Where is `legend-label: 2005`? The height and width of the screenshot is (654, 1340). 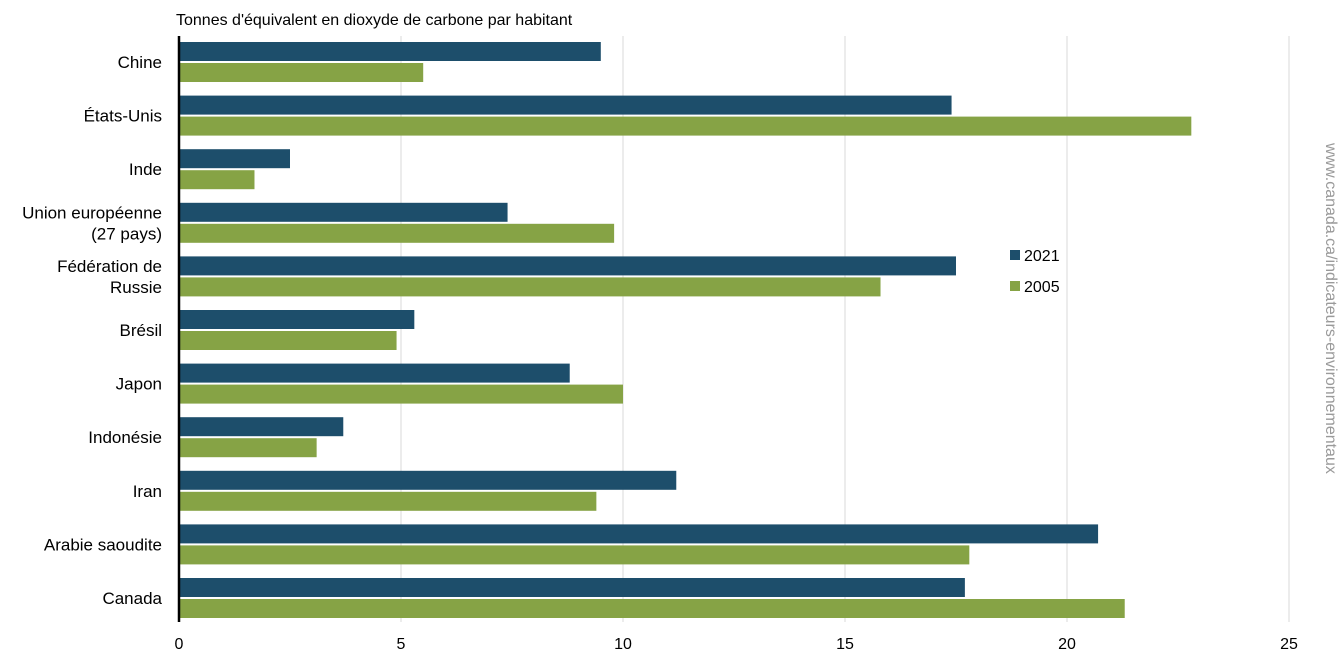
legend-label: 2005 is located at coordinates (1042, 287).